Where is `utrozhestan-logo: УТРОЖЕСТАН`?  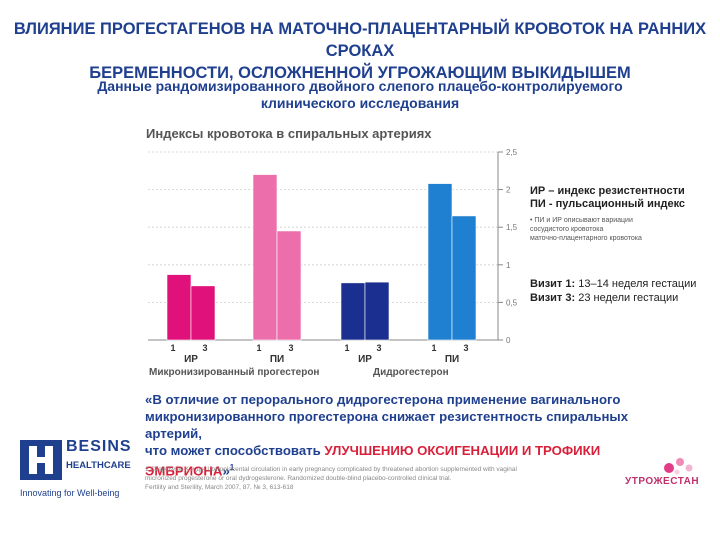 utrozhestan-logo: УТРОЖЕСТАН is located at coordinates (665, 472).